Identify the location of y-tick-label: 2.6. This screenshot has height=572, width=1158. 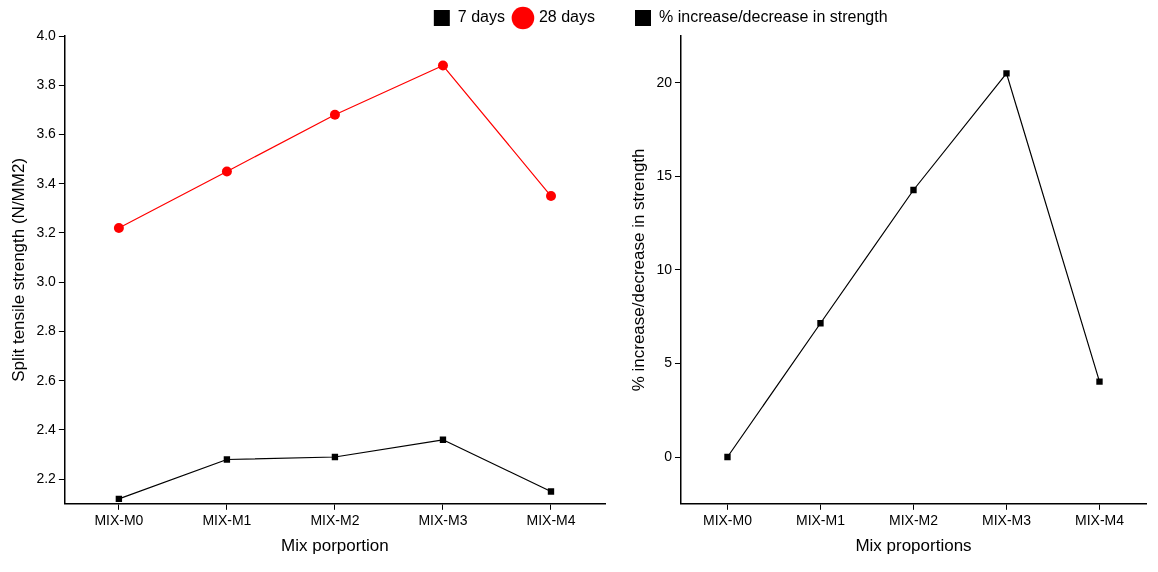
(46, 379).